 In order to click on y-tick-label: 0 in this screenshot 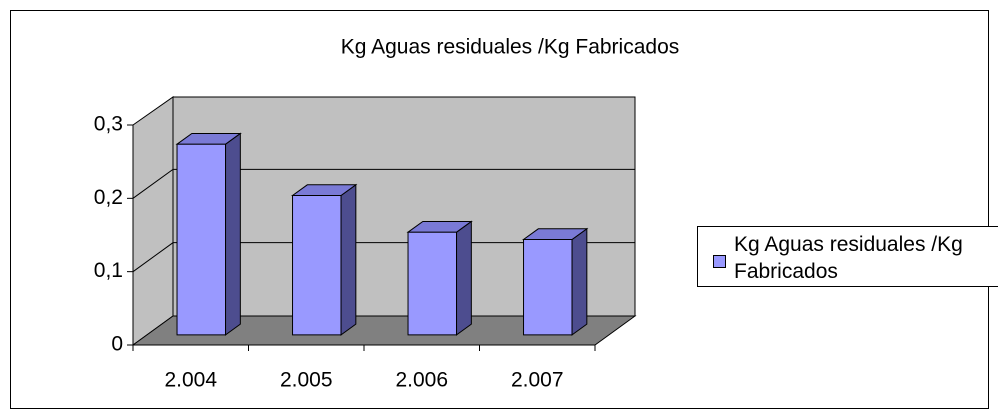, I will do `click(117, 344)`.